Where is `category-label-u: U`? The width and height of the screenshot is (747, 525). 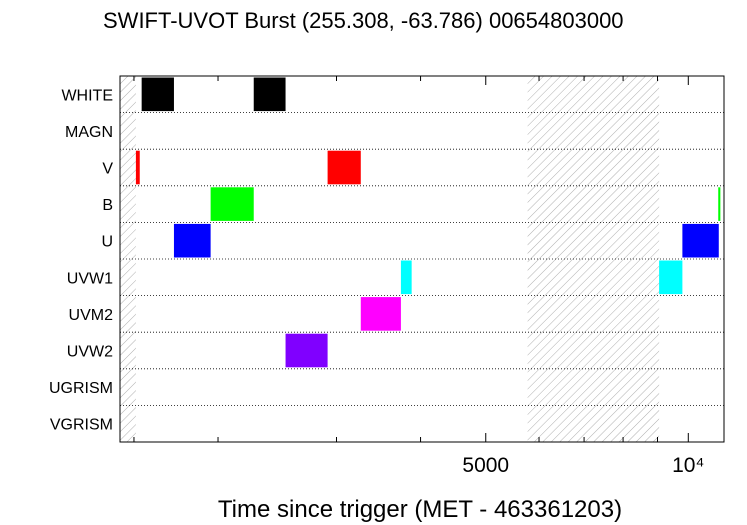 category-label-u: U is located at coordinates (107, 242).